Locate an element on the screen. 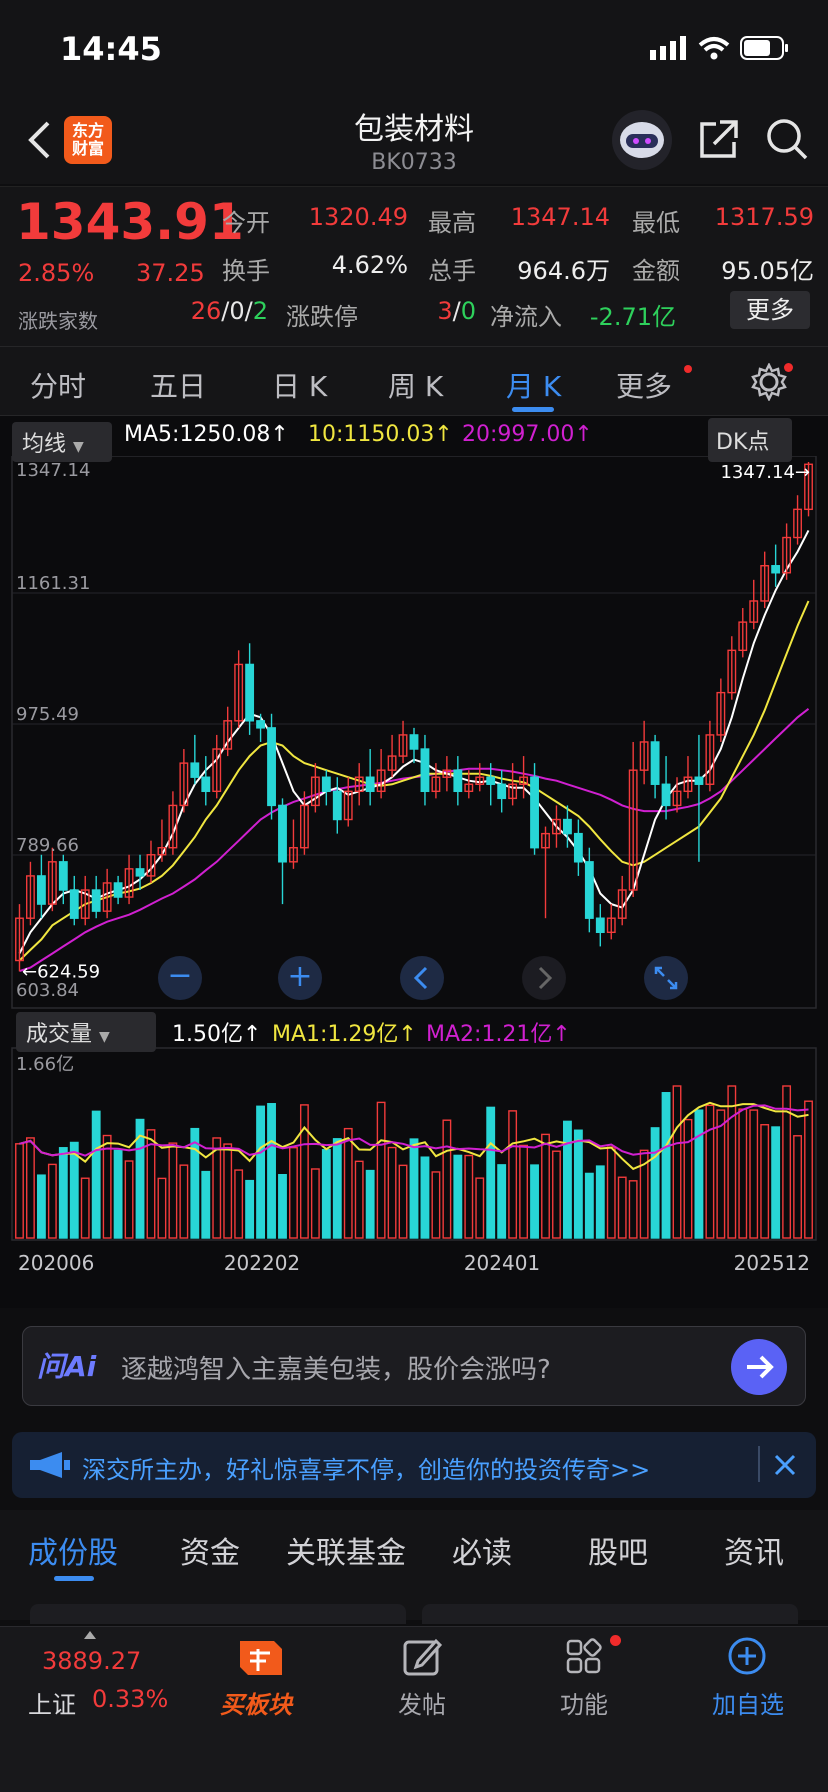  settings-gear-icon is located at coordinates (769, 382).